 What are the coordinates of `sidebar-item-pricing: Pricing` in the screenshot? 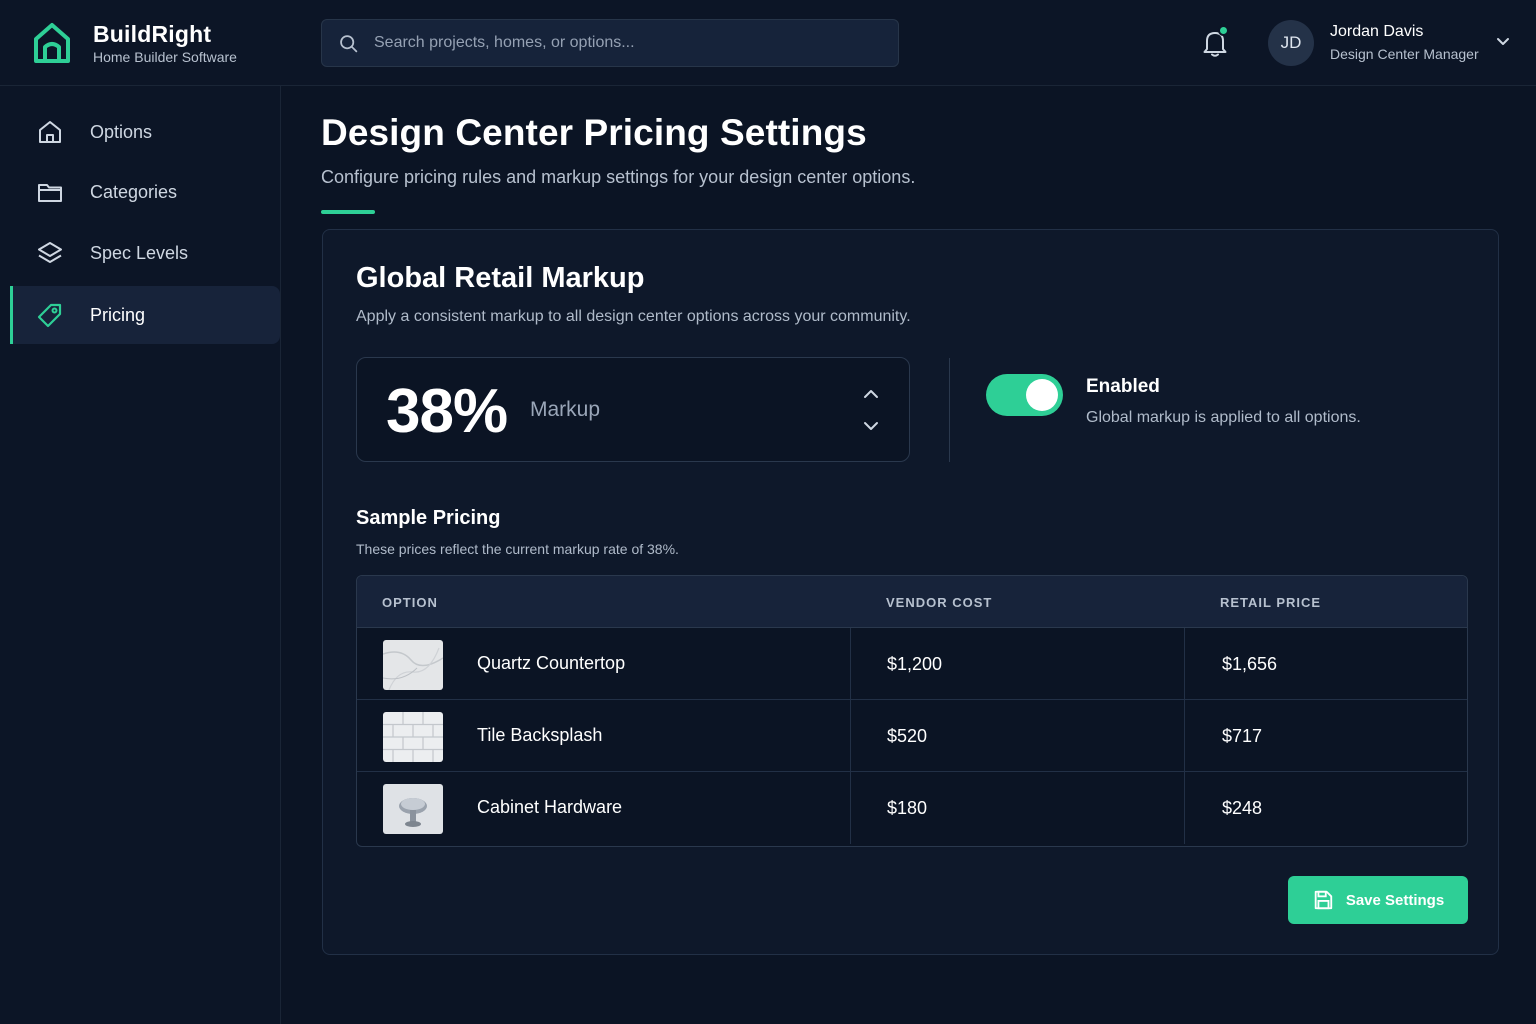 It's located at (145, 315).